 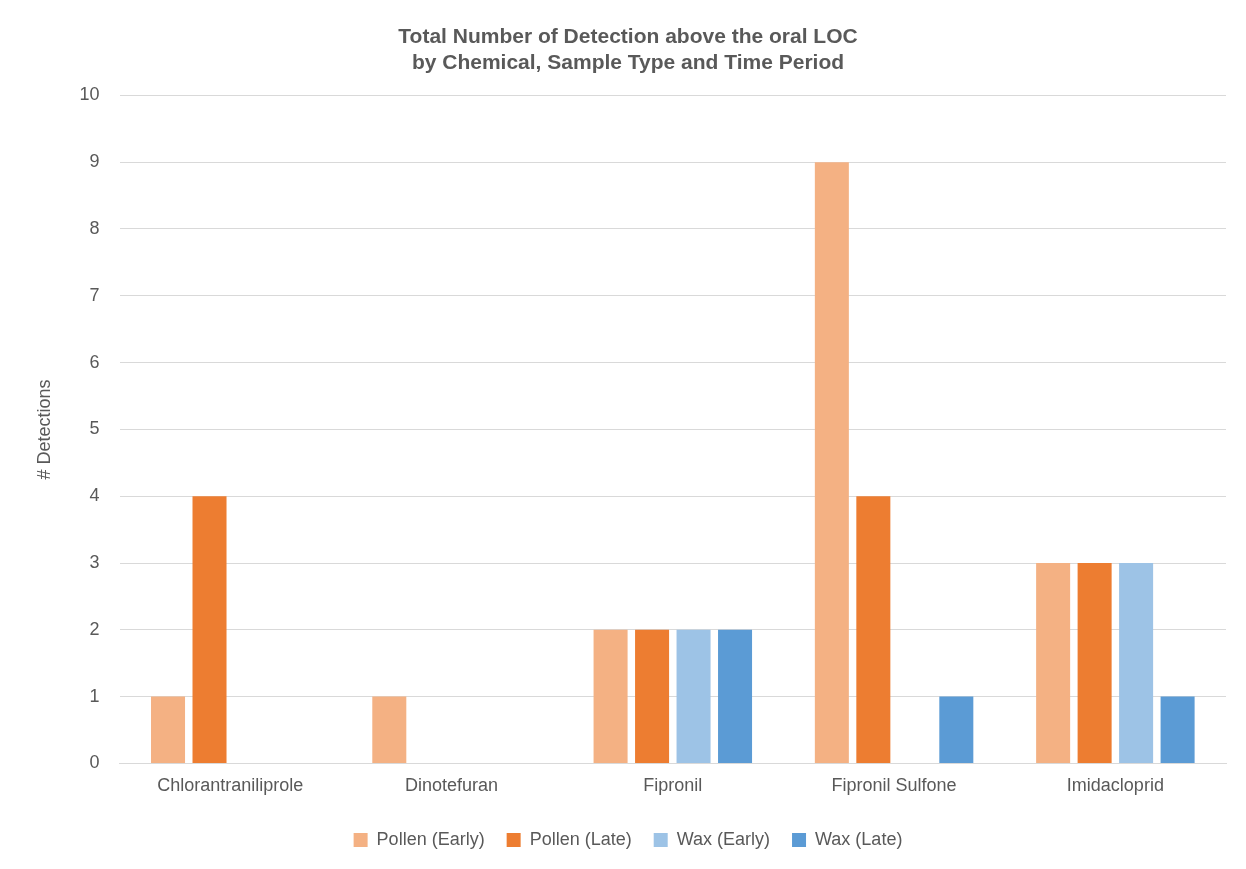 What do you see at coordinates (43, 429) in the screenshot?
I see `y-axis-title: # Detections` at bounding box center [43, 429].